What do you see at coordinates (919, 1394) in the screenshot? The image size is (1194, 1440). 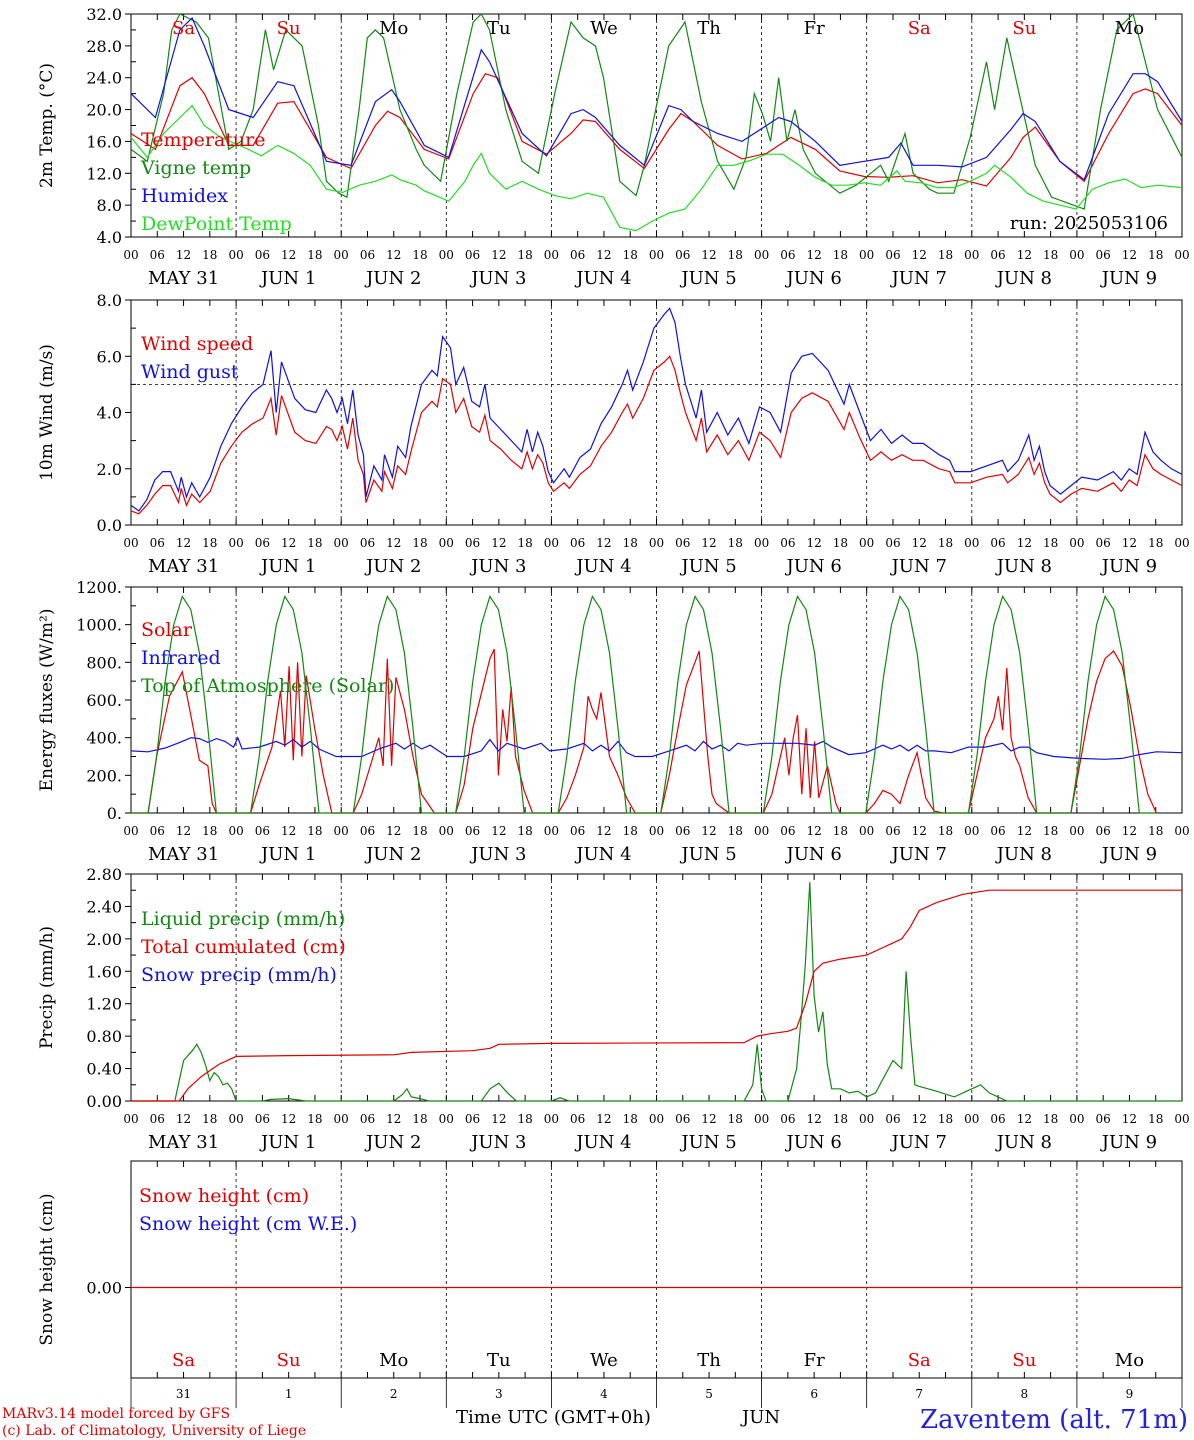 I see `day-number: 7` at bounding box center [919, 1394].